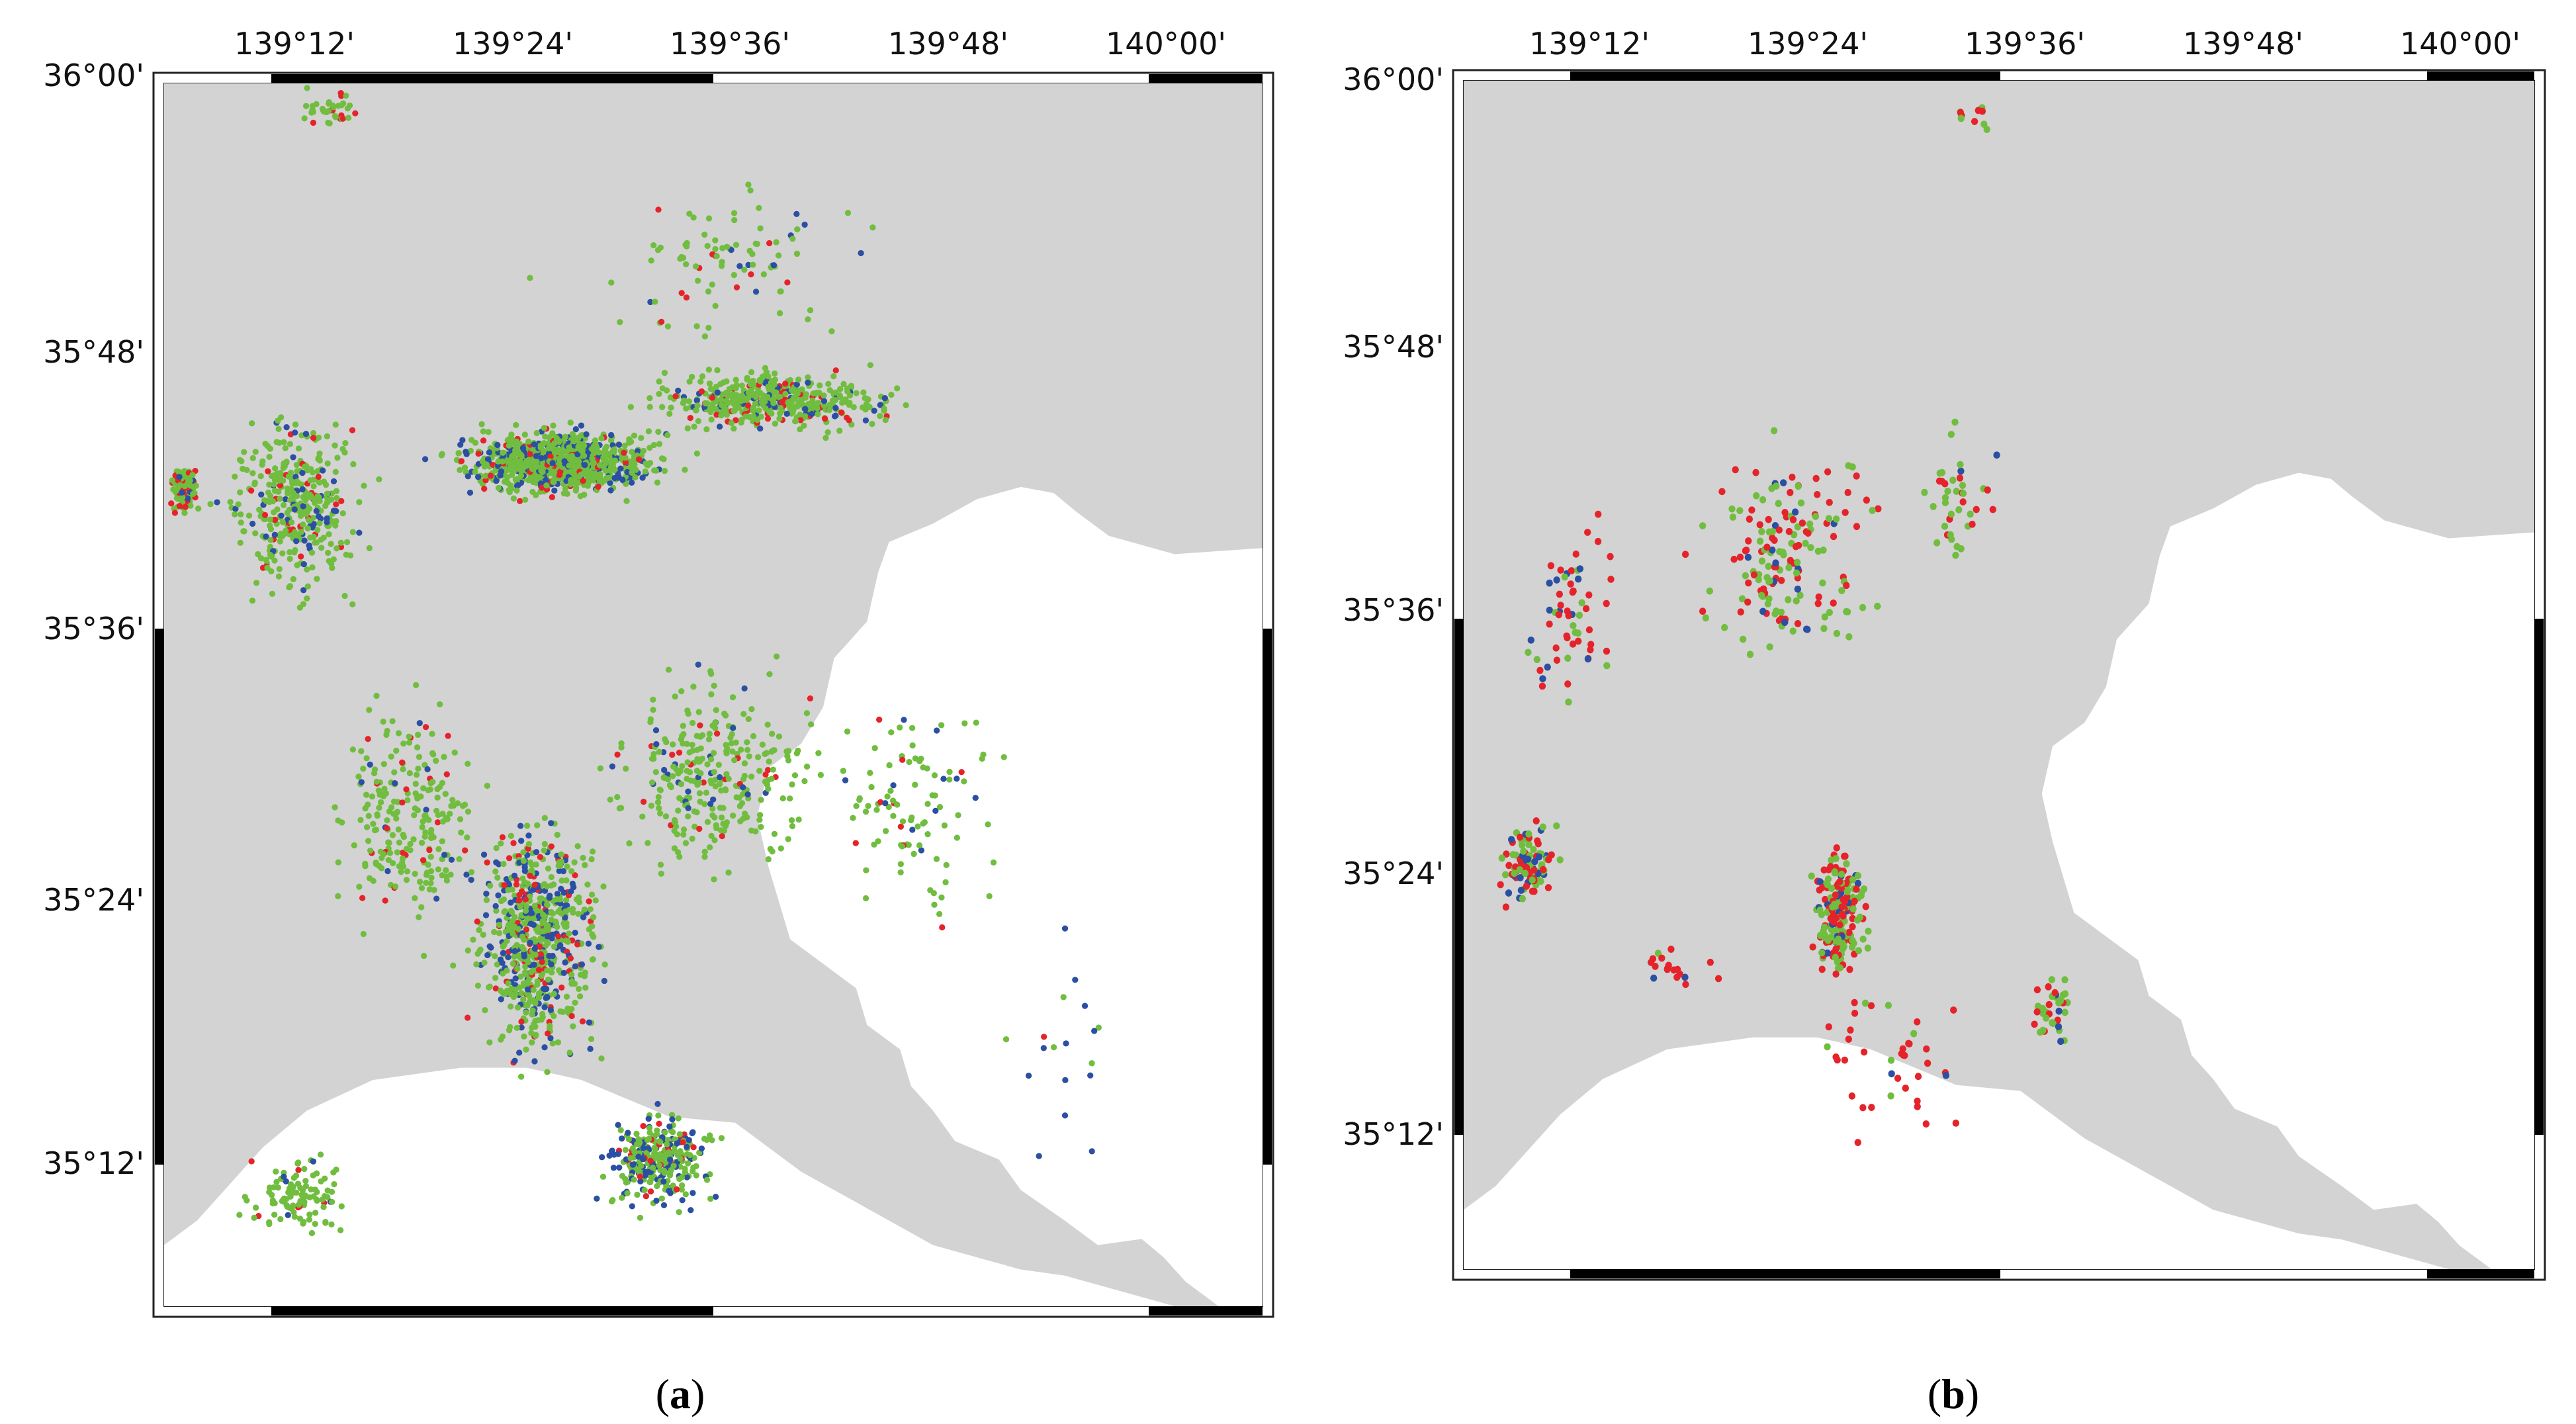 The height and width of the screenshot is (1424, 2576). I want to click on lon-tick-label: 140°00', so click(1166, 44).